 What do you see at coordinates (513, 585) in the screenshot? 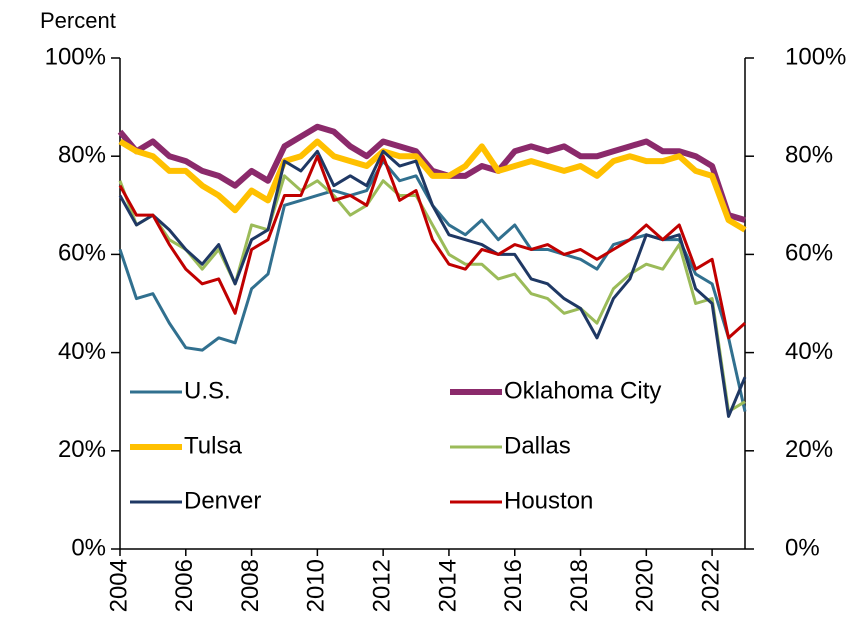
I see `x-tick-label: 2016` at bounding box center [513, 585].